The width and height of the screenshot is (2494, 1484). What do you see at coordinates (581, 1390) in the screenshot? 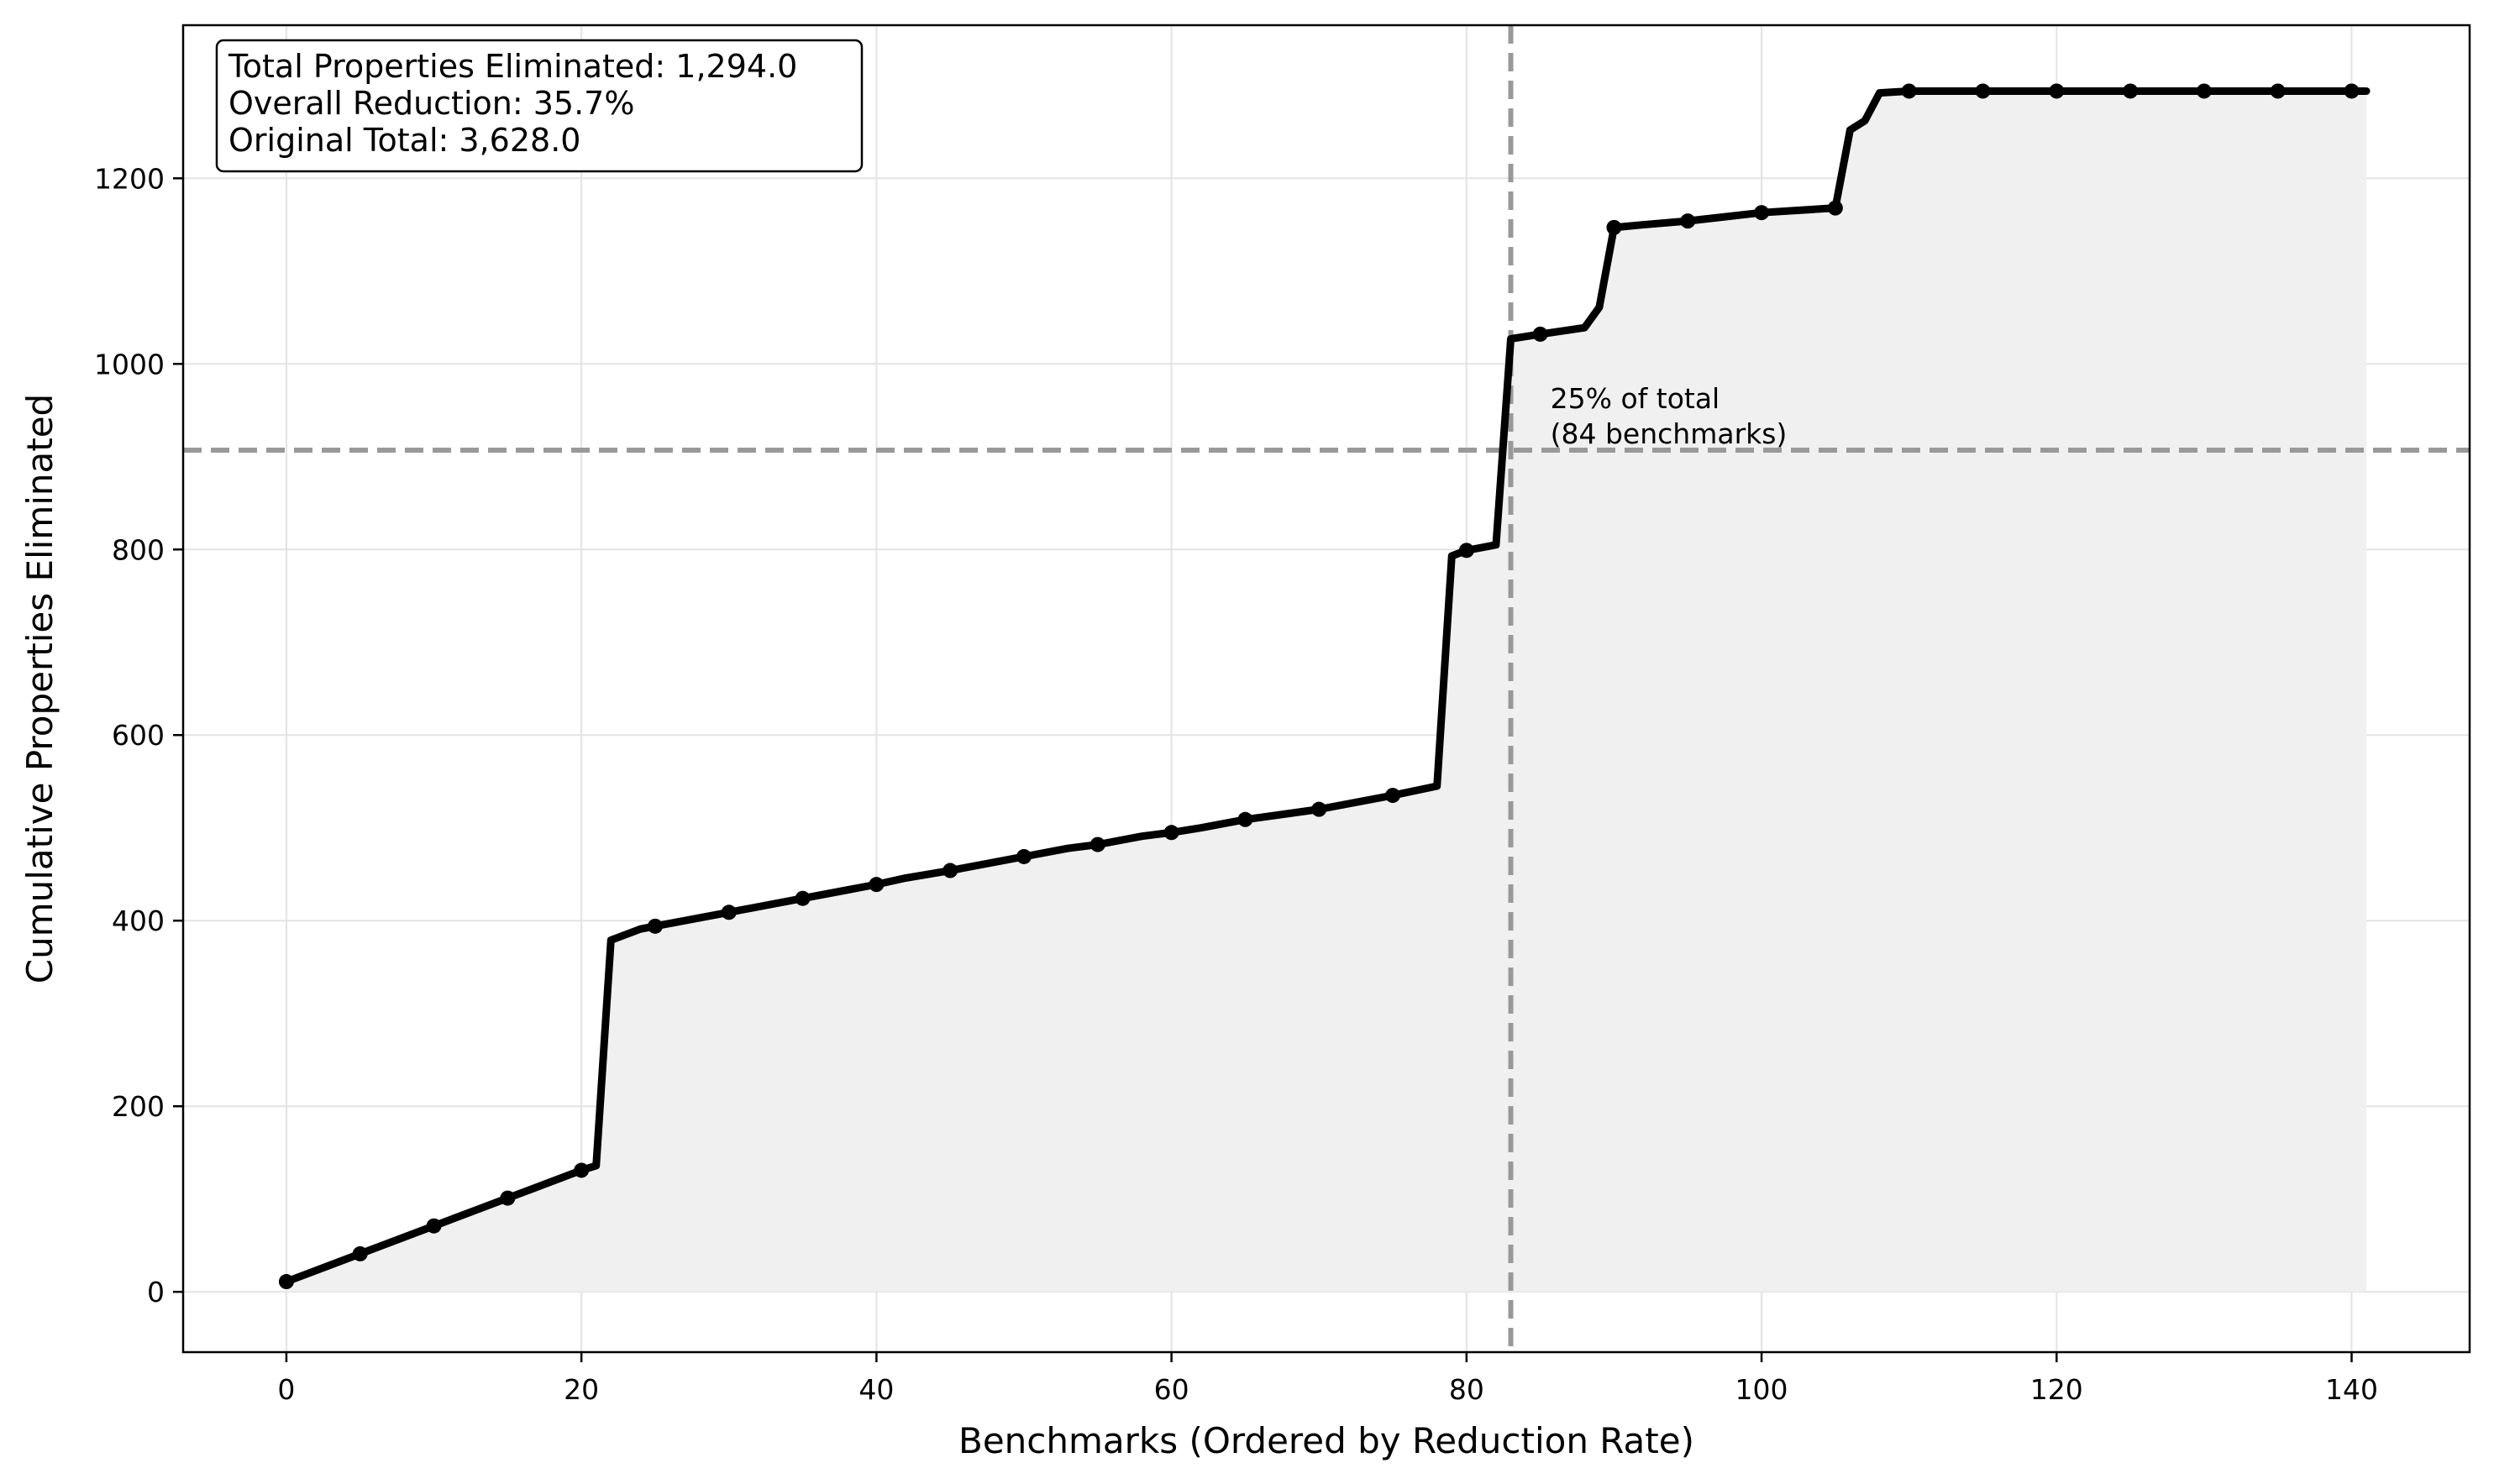
I see `x-tick-label: 20` at bounding box center [581, 1390].